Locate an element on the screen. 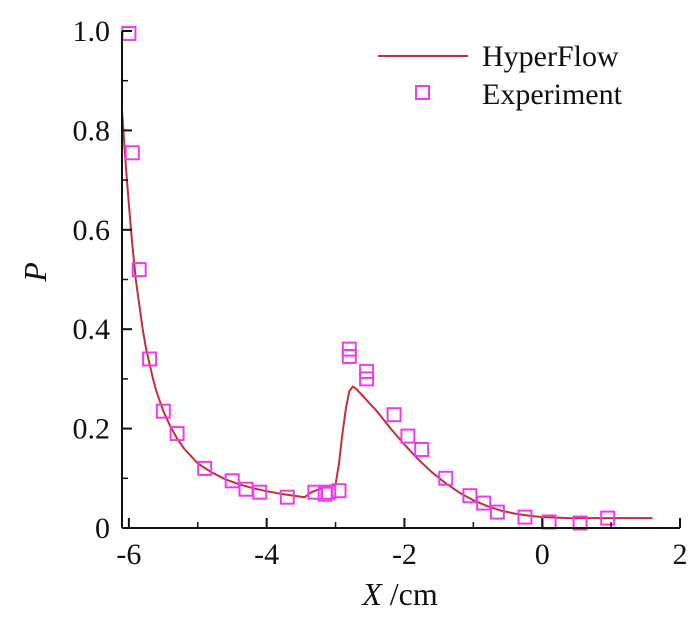 This screenshot has width=700, height=617. legend-label-hyperflow: HyperFlow is located at coordinates (550, 56).